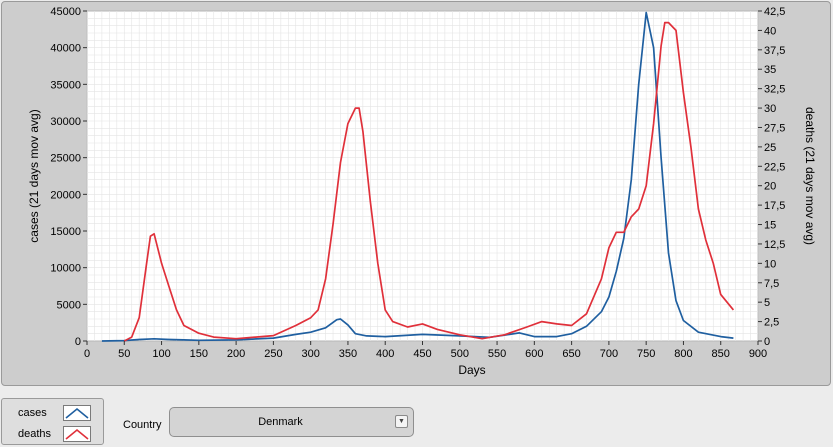 The height and width of the screenshot is (447, 833). Describe the element at coordinates (124, 354) in the screenshot. I see `x-tick-label: 50` at that location.